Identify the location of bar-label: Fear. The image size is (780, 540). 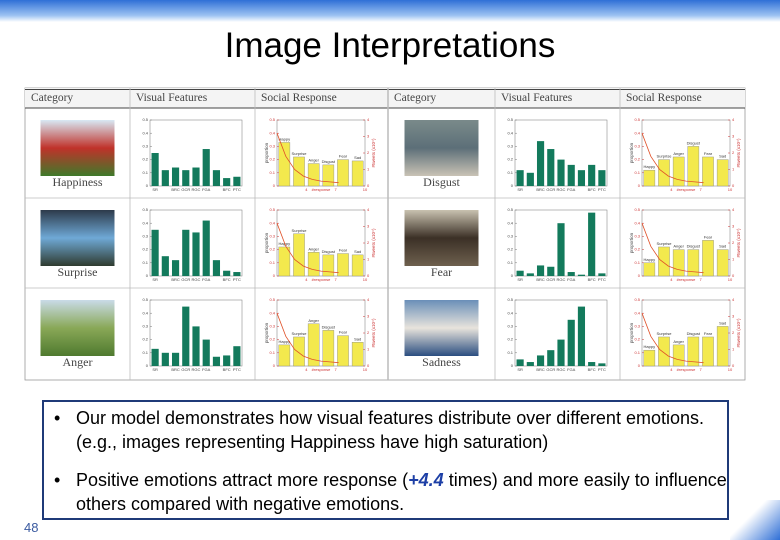
(343, 156).